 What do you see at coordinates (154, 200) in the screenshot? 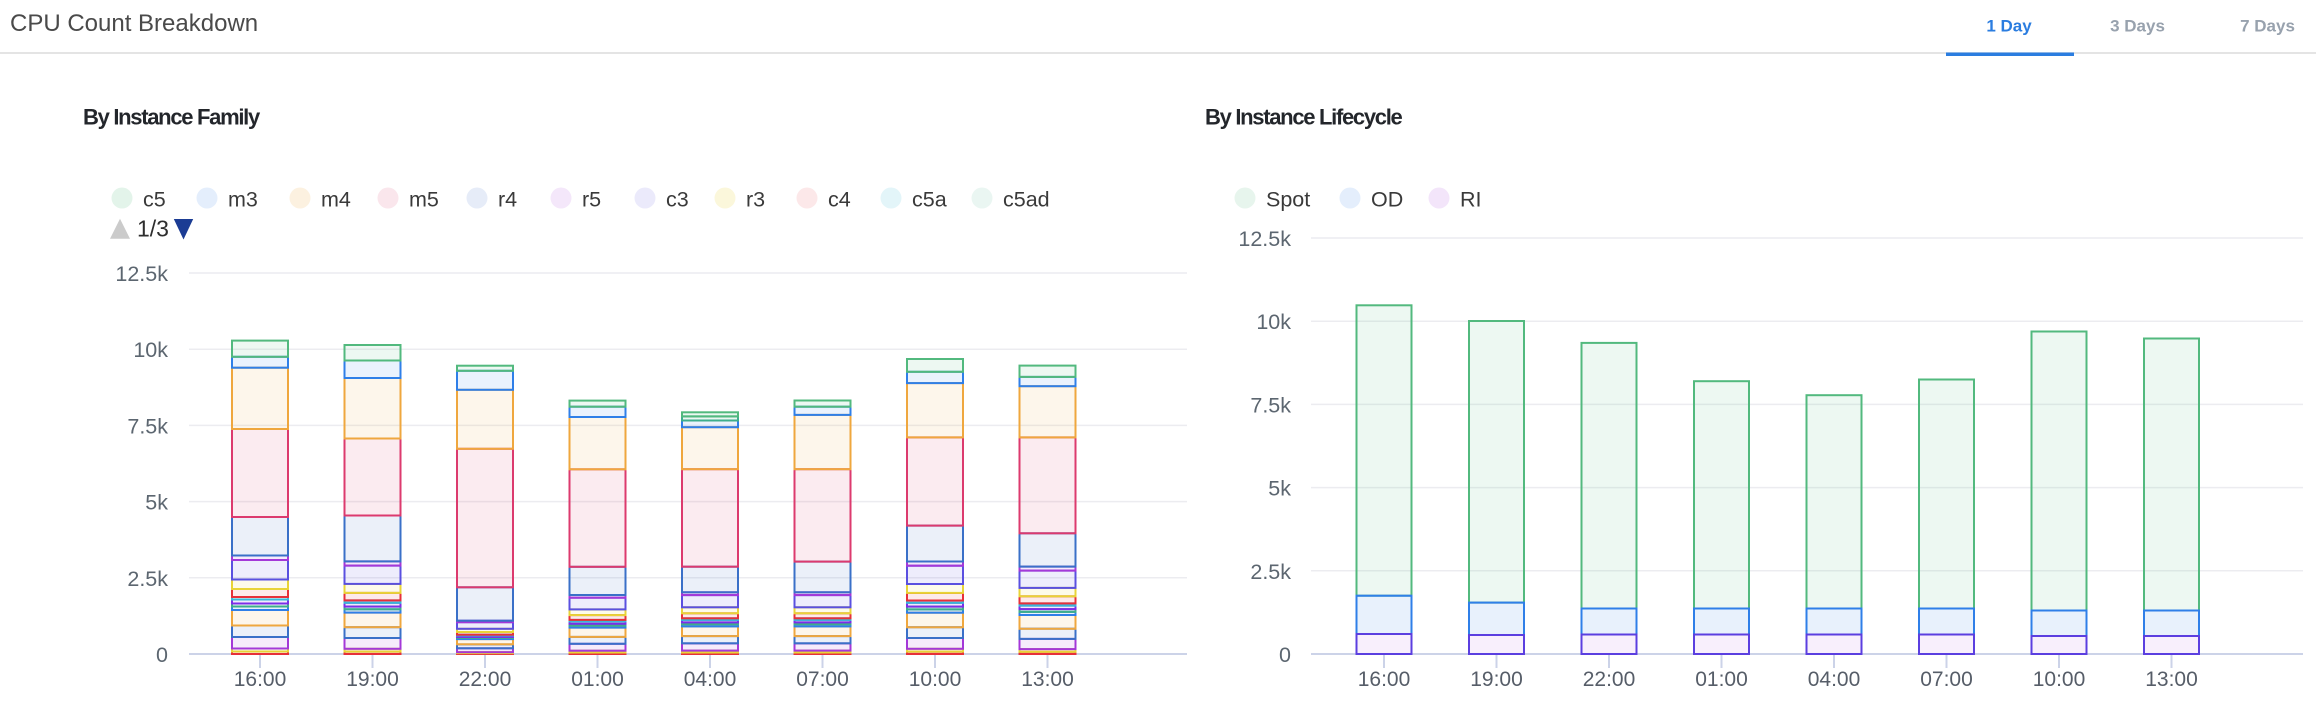
I see `svg-text: c5` at bounding box center [154, 200].